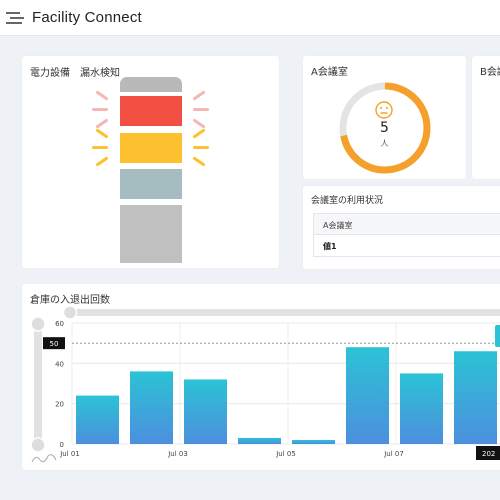 The image size is (500, 500). What do you see at coordinates (486, 117) in the screenshot?
I see `room-b-card: B会議室` at bounding box center [486, 117].